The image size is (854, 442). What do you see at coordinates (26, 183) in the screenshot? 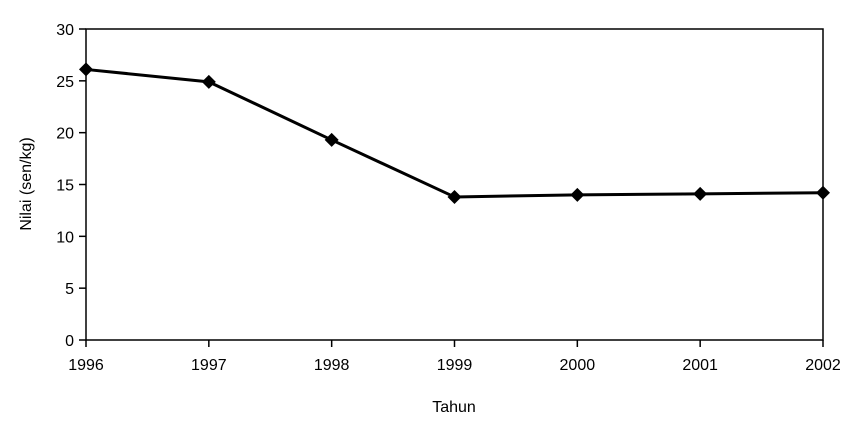
I see `y-axis-title: Nilai (sen/kg)` at bounding box center [26, 183].